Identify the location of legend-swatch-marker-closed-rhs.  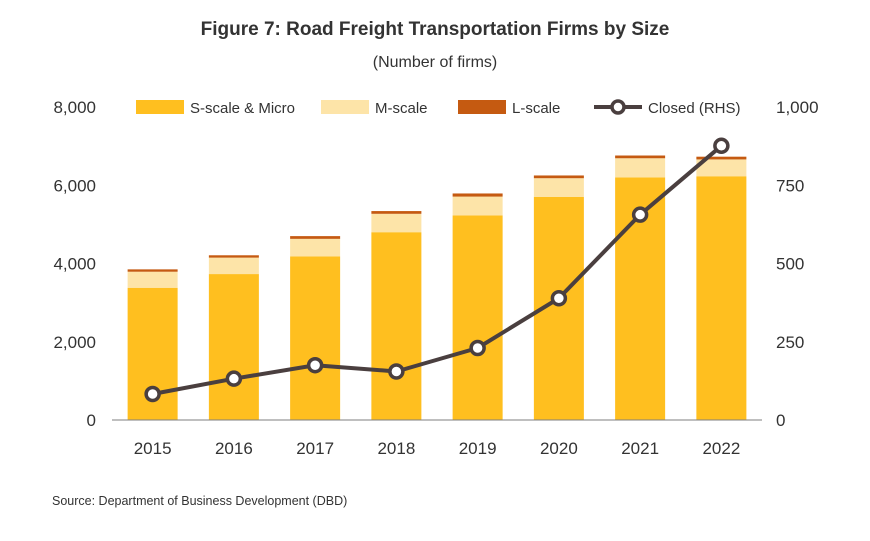
(618, 107).